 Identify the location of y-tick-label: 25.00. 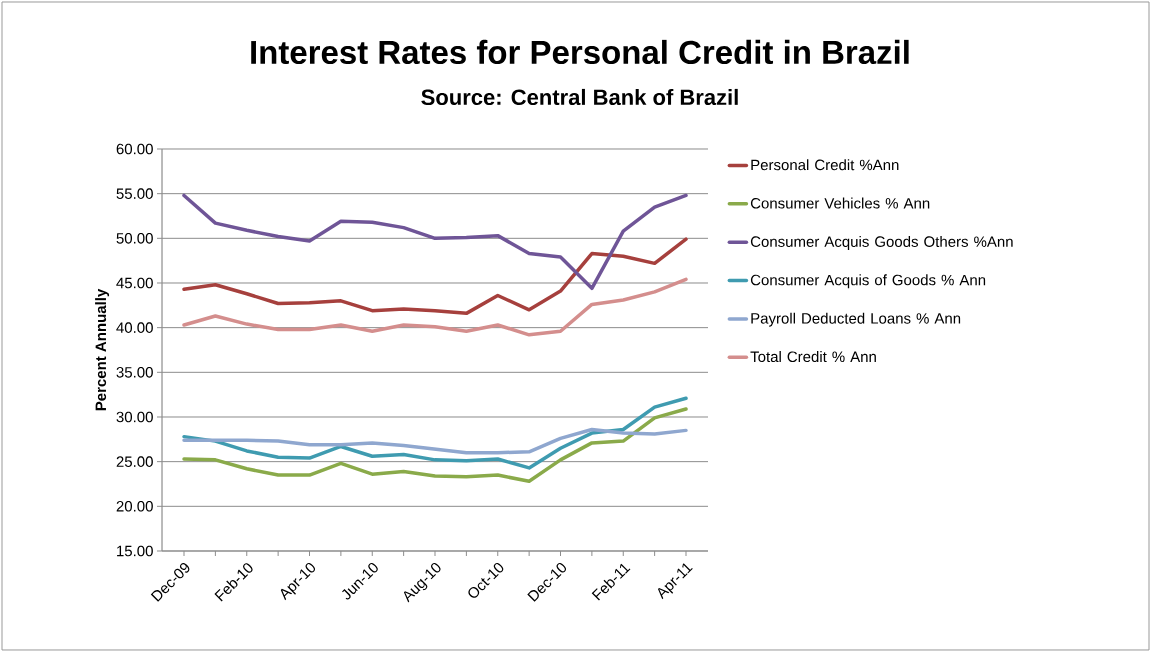
(134, 461).